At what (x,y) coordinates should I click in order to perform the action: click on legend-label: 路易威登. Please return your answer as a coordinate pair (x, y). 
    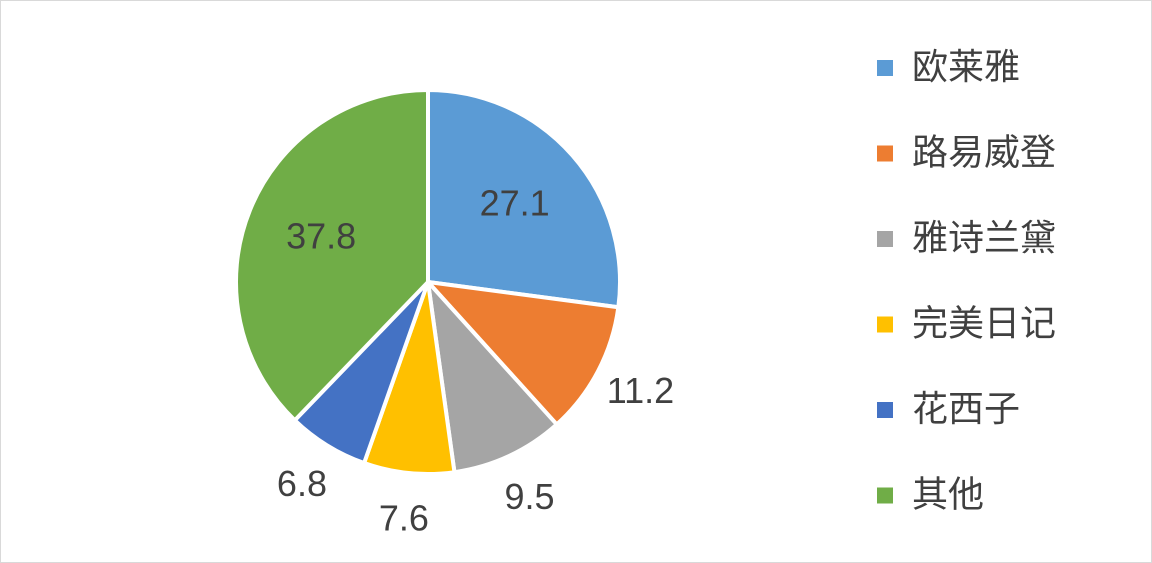
    Looking at the image, I should click on (984, 153).